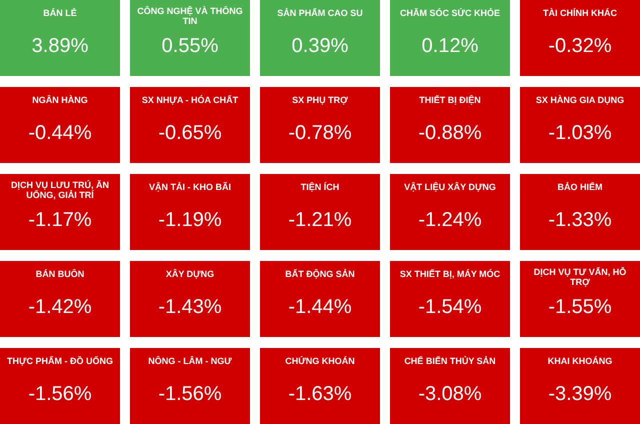 The width and height of the screenshot is (640, 424). What do you see at coordinates (580, 307) in the screenshot?
I see `data-label: -1.55%` at bounding box center [580, 307].